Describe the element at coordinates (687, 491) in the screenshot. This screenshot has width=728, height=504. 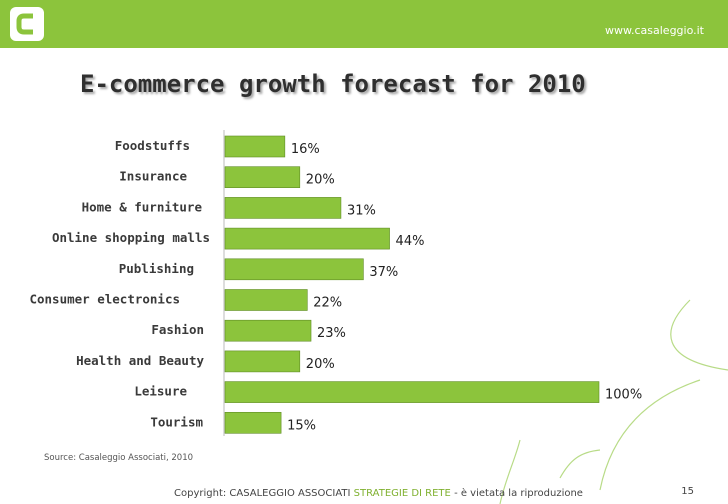
I see `page-number: 15` at that location.